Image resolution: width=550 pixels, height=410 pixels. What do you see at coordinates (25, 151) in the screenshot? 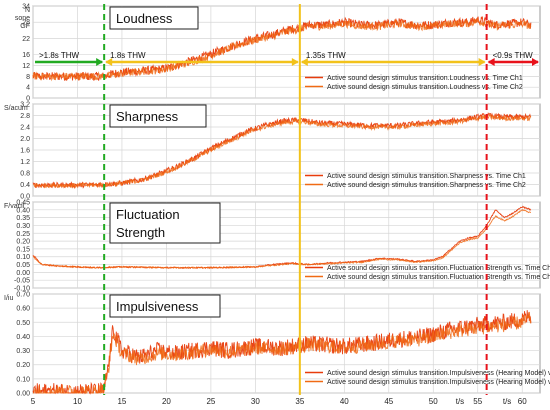
I see `y-tick-label: 1.6` at bounding box center [25, 151].